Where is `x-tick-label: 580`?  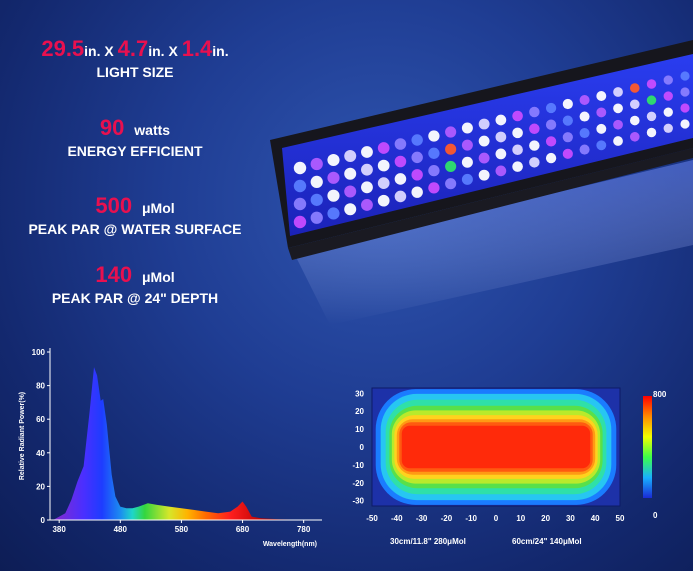 x-tick-label: 580 is located at coordinates (182, 529).